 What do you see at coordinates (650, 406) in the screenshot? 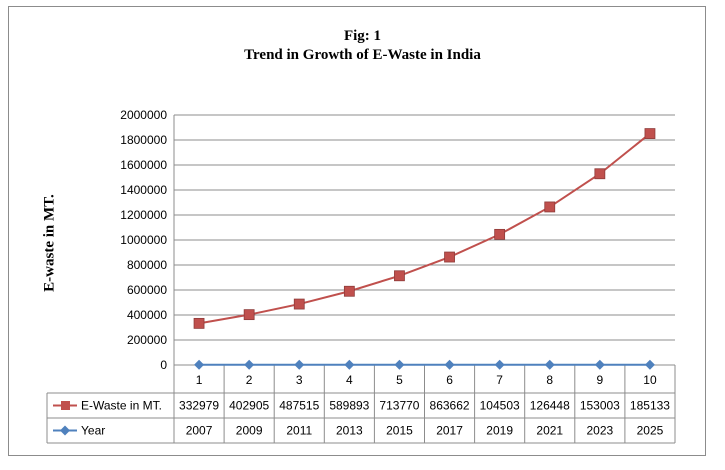
I see `table-cell: 185133` at bounding box center [650, 406].